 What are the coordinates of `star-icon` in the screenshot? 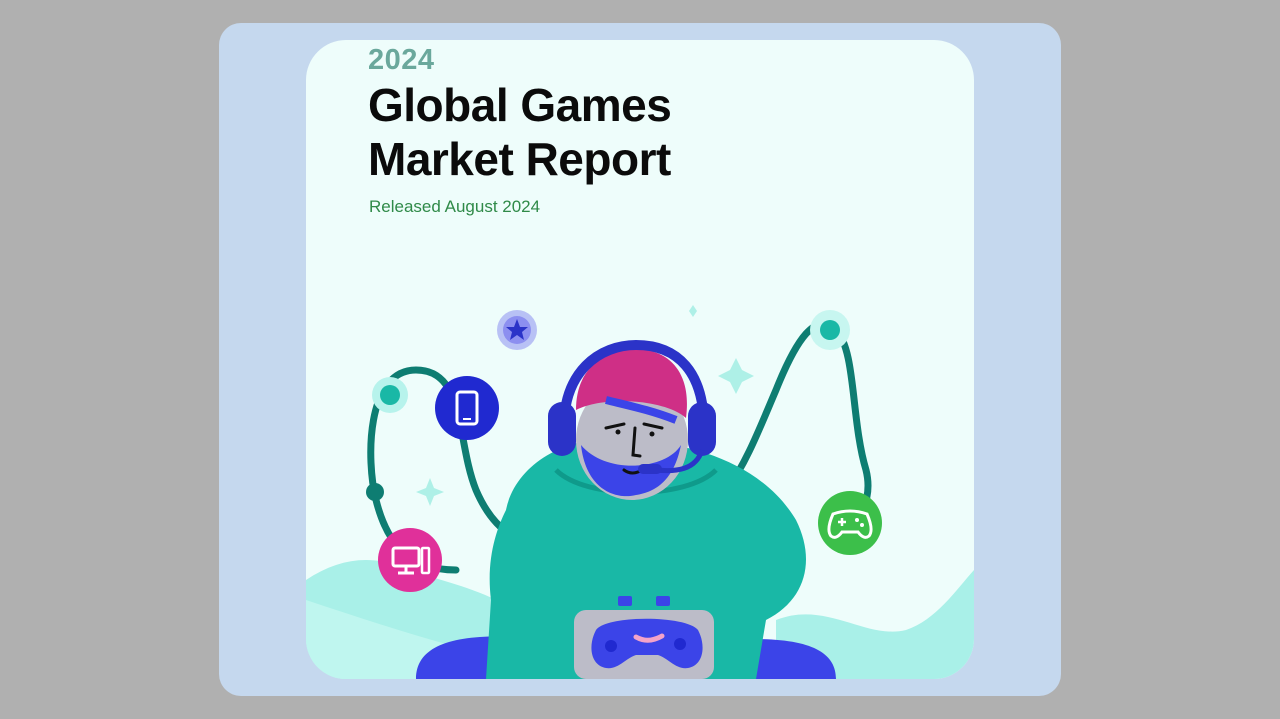 It's located at (517, 330).